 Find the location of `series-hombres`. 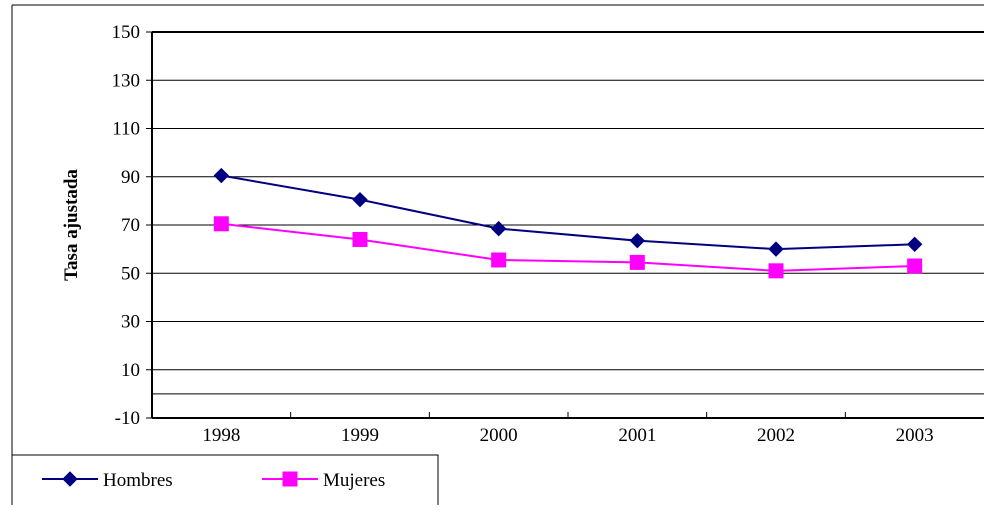

series-hombres is located at coordinates (567, 213).